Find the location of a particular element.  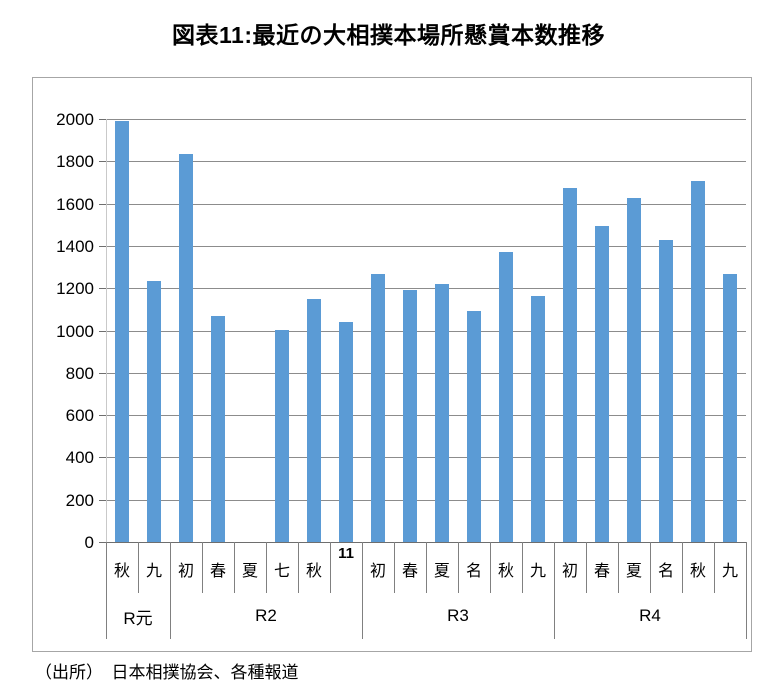

x-axis-group-label: R3 is located at coordinates (458, 615).